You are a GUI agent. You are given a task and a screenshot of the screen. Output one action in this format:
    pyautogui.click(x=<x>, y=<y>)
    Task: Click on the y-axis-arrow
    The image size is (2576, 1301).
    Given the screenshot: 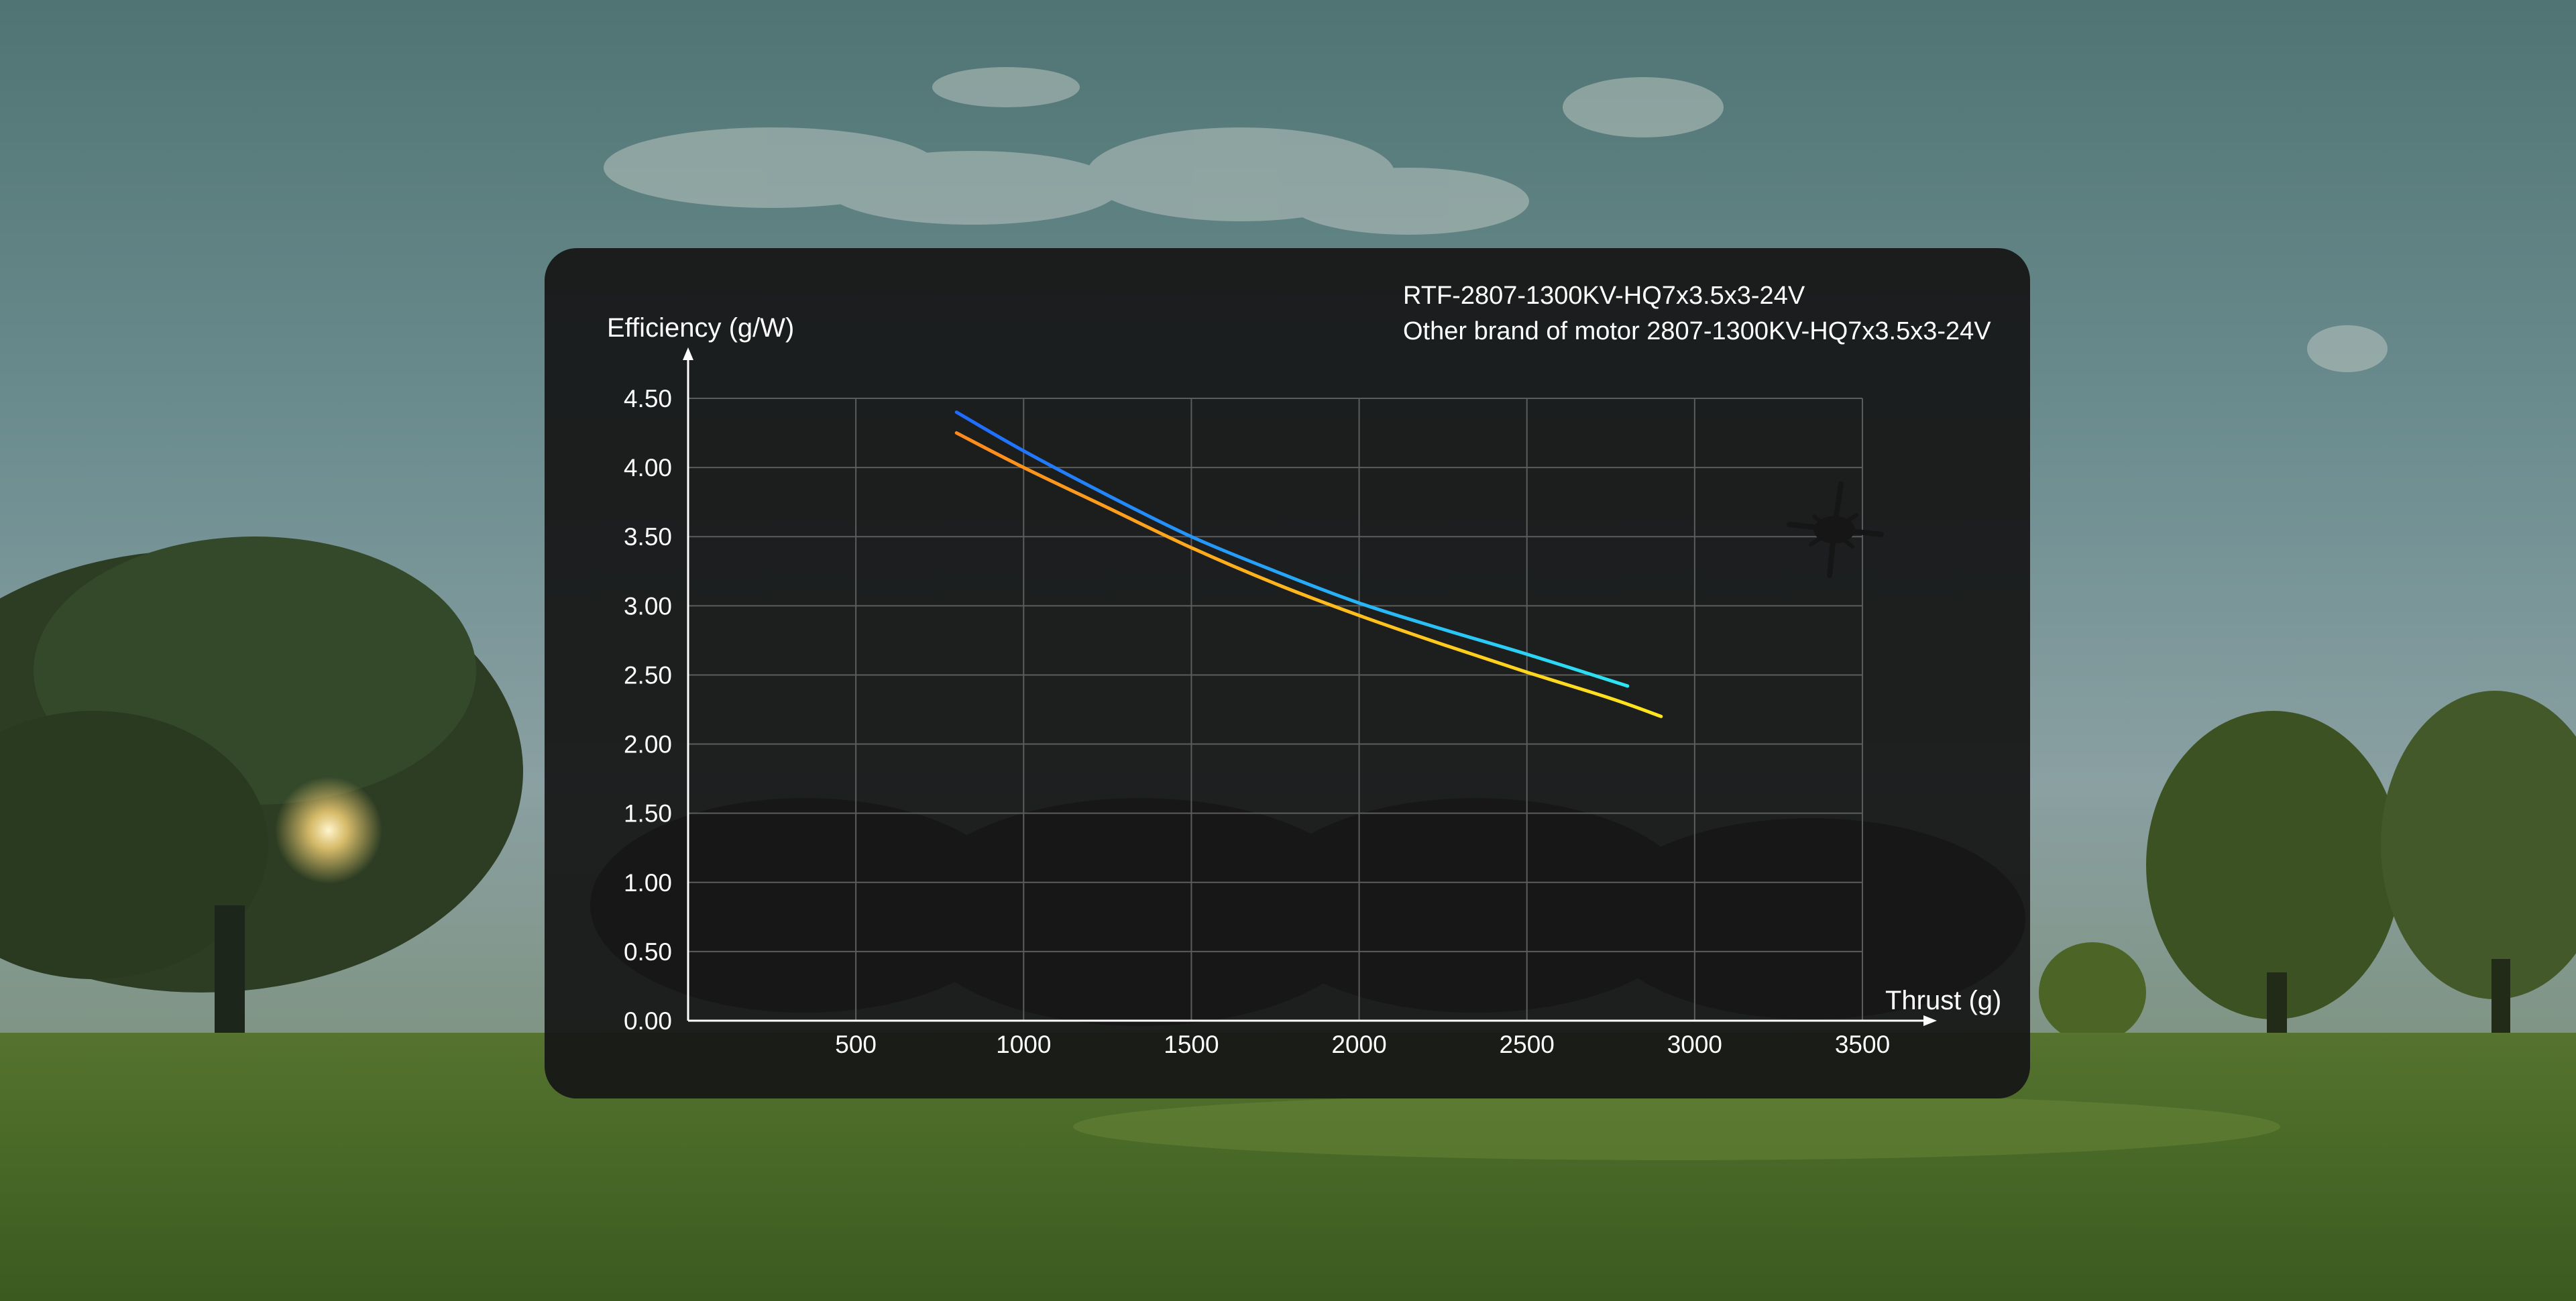 What is the action you would take?
    pyautogui.click(x=688, y=353)
    